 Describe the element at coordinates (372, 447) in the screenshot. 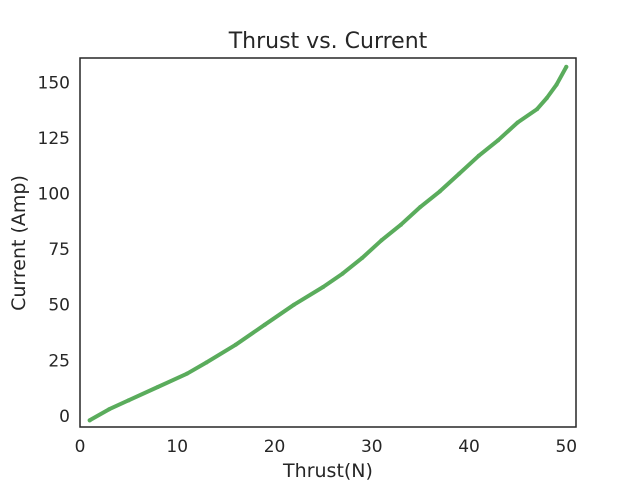

I see `x-tick-label: 30` at that location.